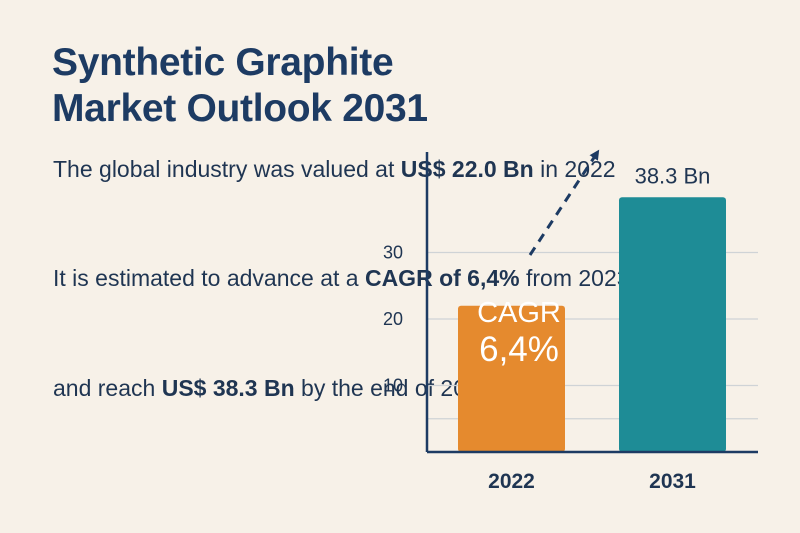 This screenshot has width=800, height=533. Describe the element at coordinates (467, 169) in the screenshot. I see `p1-value: US$ 22.0 Bn` at that location.